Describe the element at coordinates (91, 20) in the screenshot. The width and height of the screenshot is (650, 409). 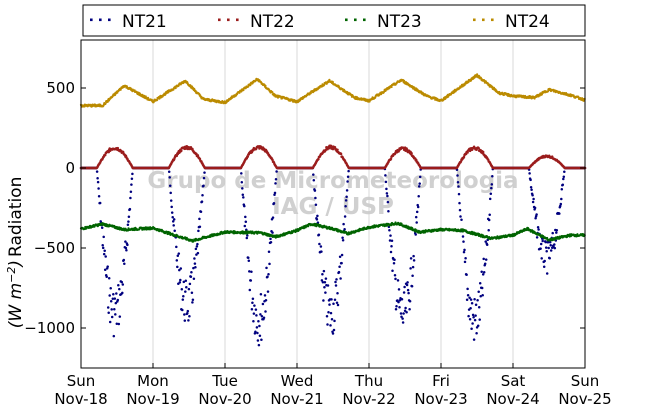
I see `legend-marker` at that location.